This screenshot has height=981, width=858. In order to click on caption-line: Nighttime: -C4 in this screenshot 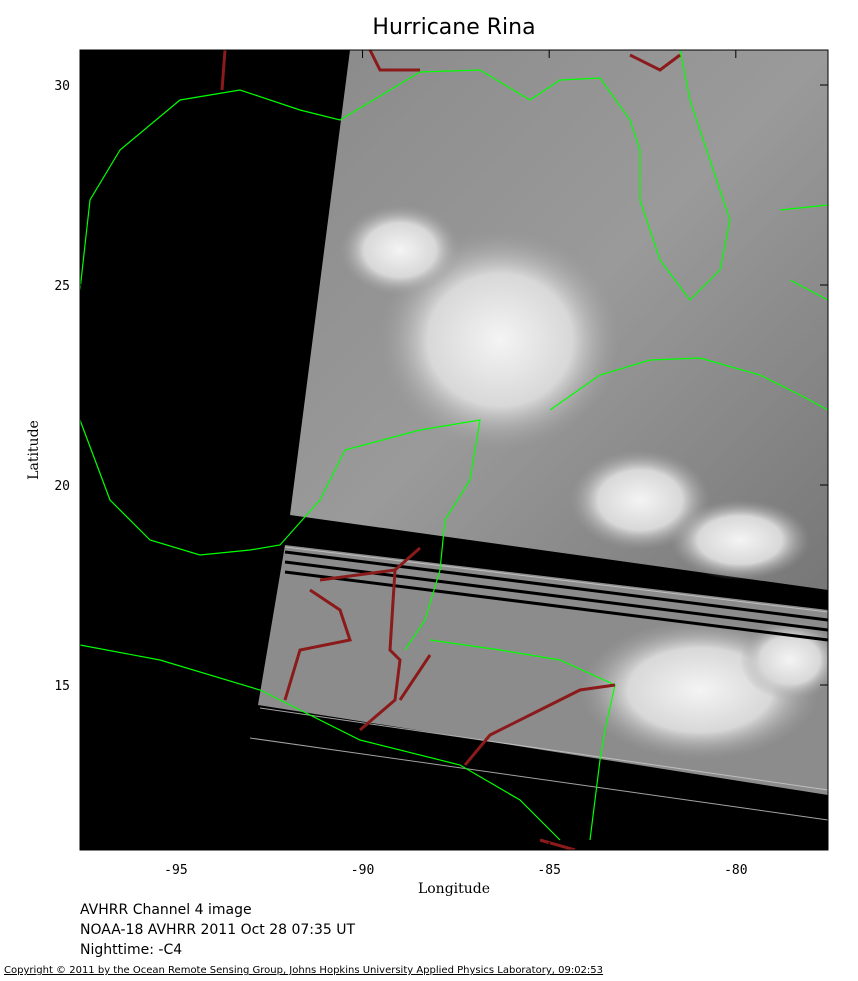, I will do `click(131, 950)`.